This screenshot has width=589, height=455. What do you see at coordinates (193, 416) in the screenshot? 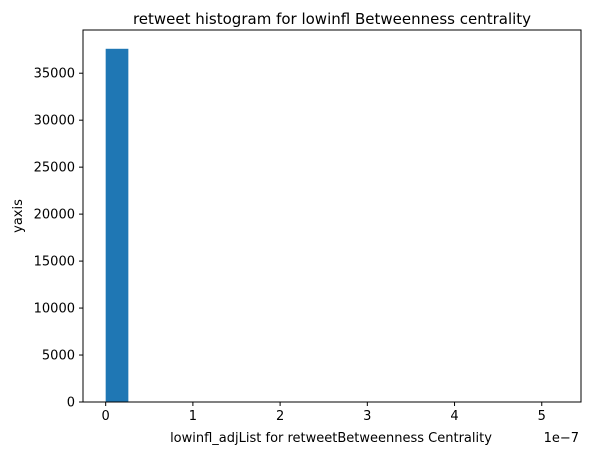
I see `x-tick-label: 1` at bounding box center [193, 416].